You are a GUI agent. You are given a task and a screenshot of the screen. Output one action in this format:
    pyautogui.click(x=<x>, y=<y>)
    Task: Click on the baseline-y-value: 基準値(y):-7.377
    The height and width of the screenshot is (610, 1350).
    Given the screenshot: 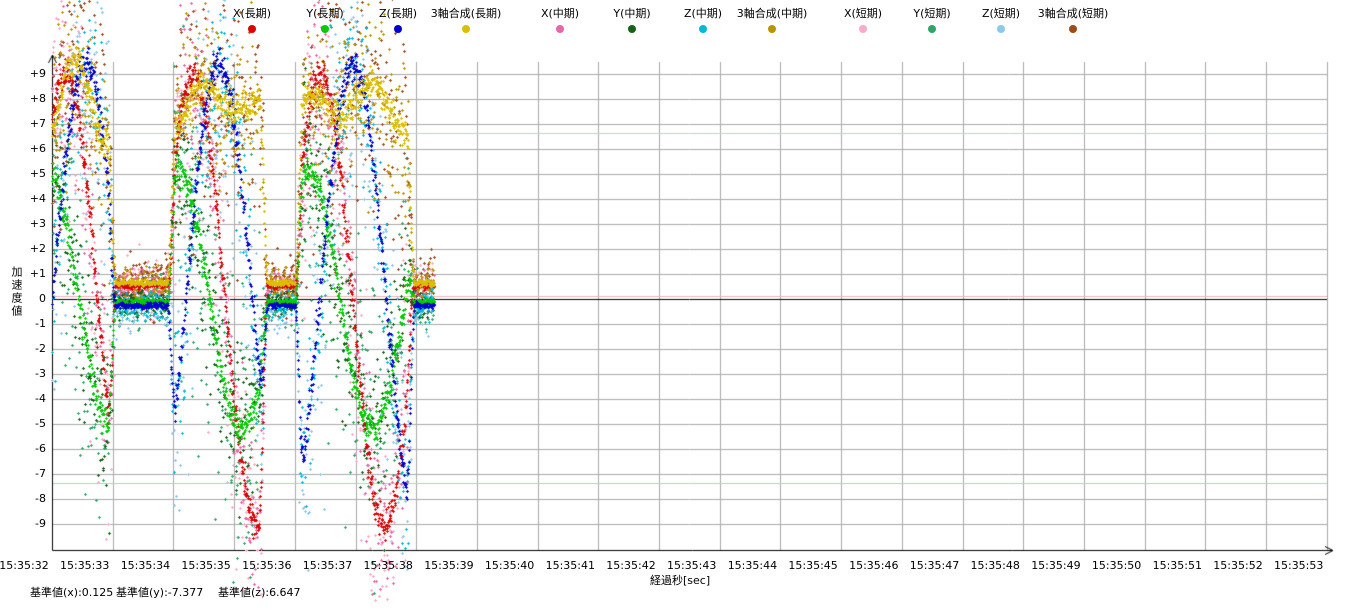 What is the action you would take?
    pyautogui.click(x=160, y=592)
    